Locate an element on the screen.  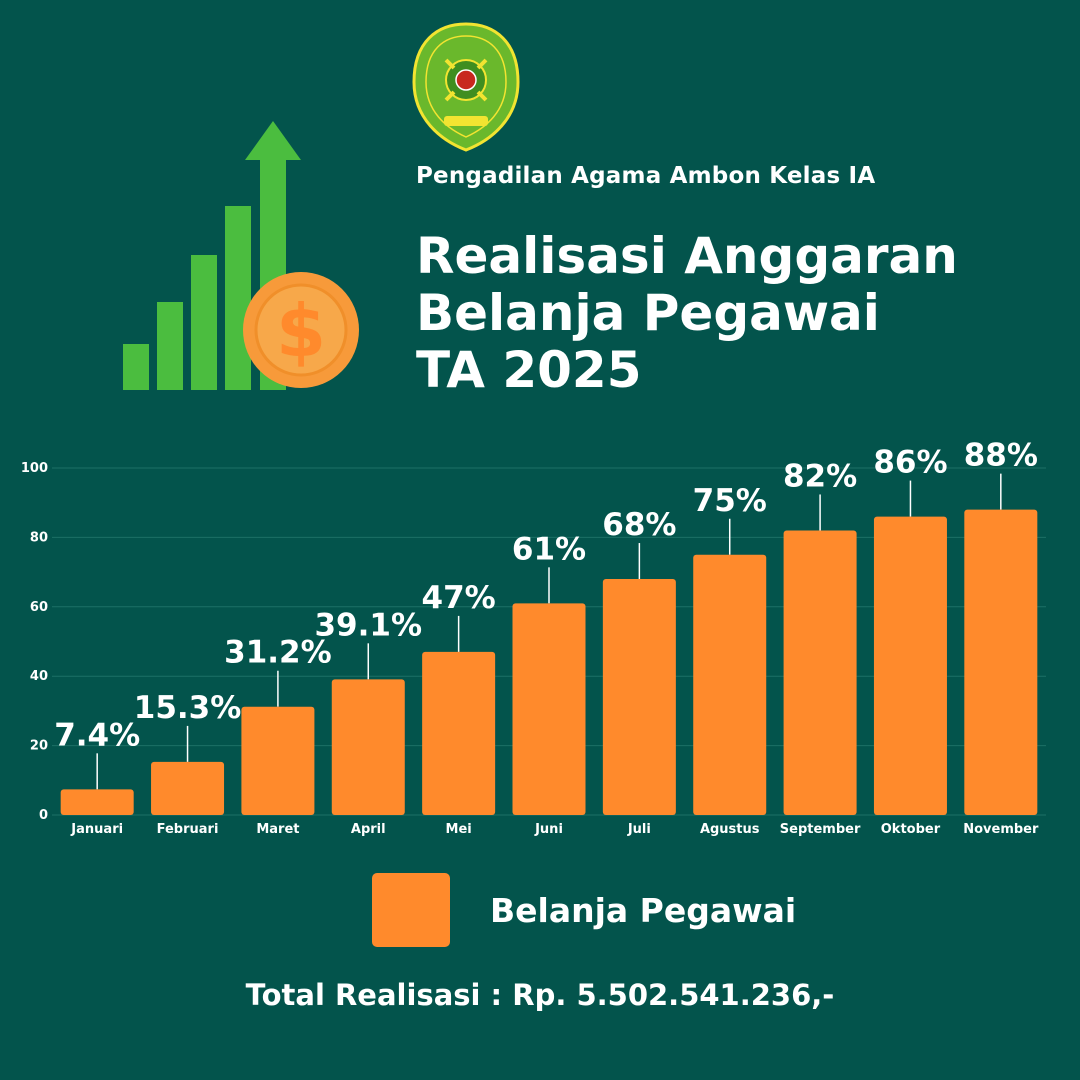
x-tick-label: Januari is located at coordinates (96, 829).